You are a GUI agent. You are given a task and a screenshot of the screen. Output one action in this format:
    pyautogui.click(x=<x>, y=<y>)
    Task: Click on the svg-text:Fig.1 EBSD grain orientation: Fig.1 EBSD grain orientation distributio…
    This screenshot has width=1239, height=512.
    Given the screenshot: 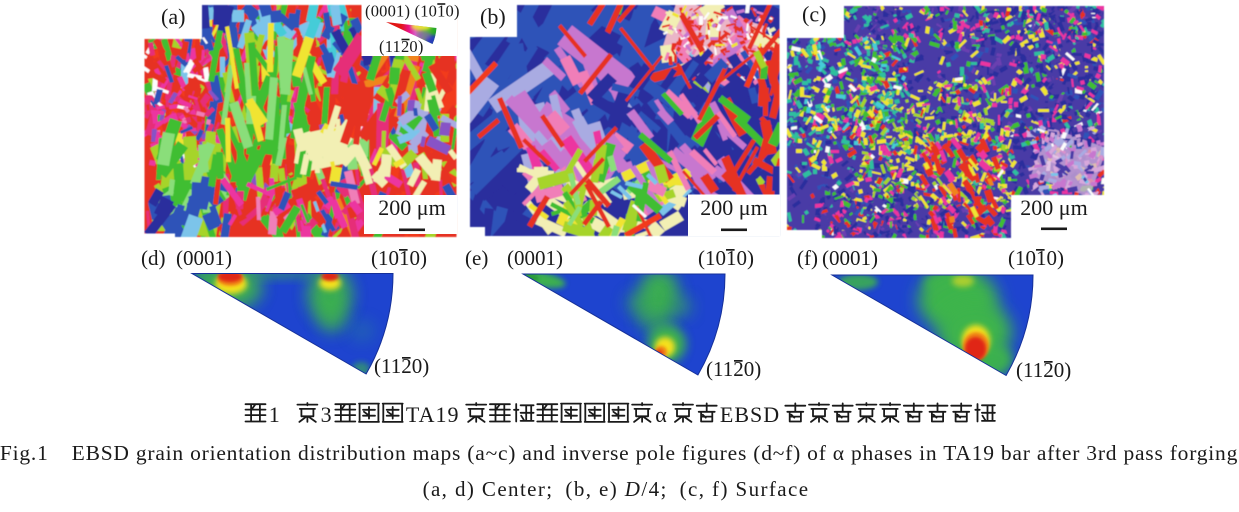 What is the action you would take?
    pyautogui.click(x=619, y=453)
    